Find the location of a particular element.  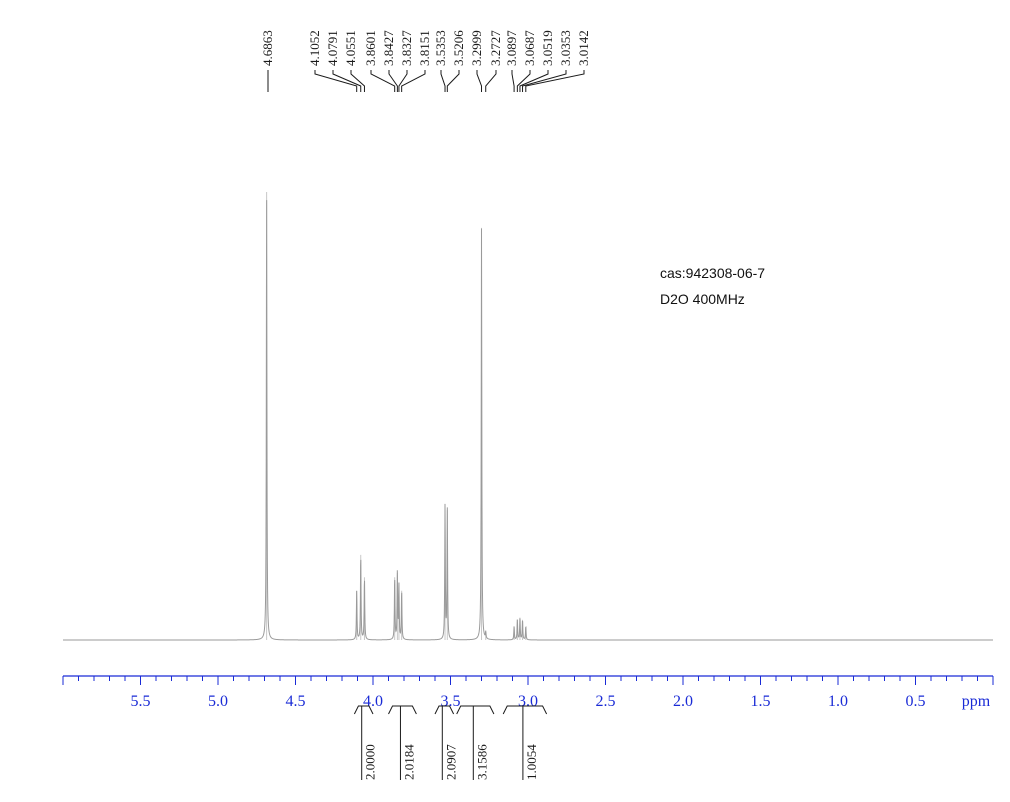

x-tick-label-3: 4.0 is located at coordinates (373, 701).